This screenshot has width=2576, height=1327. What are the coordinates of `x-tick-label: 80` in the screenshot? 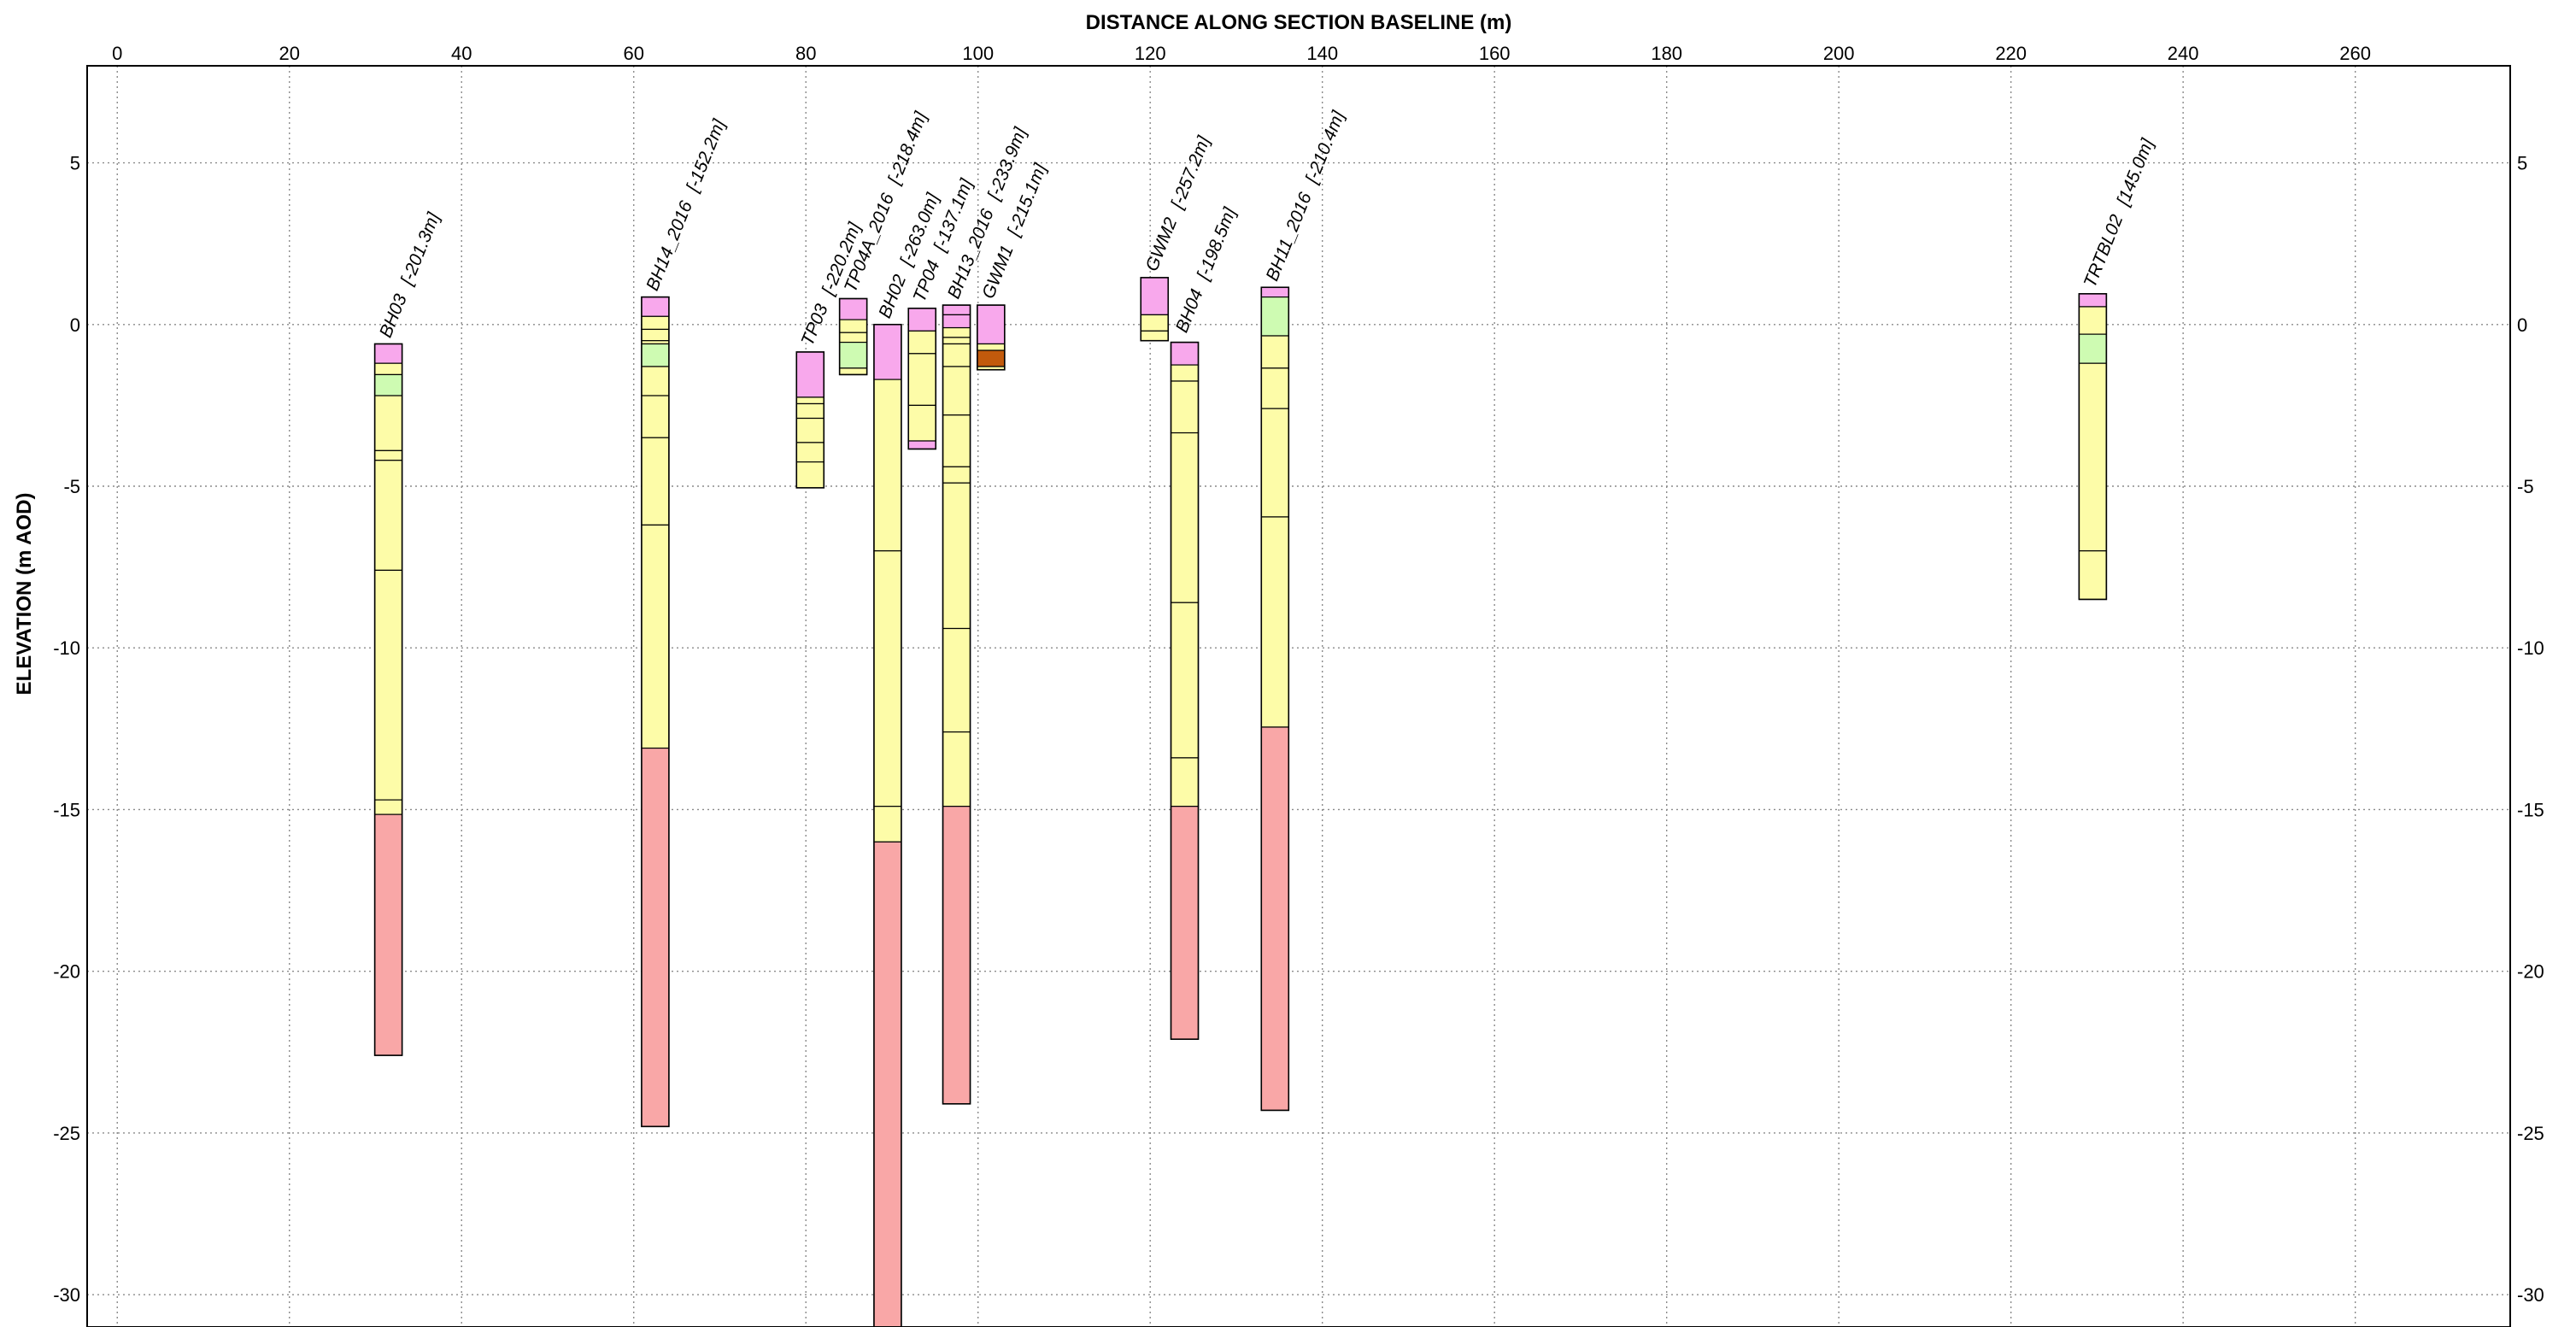 It's located at (805, 53).